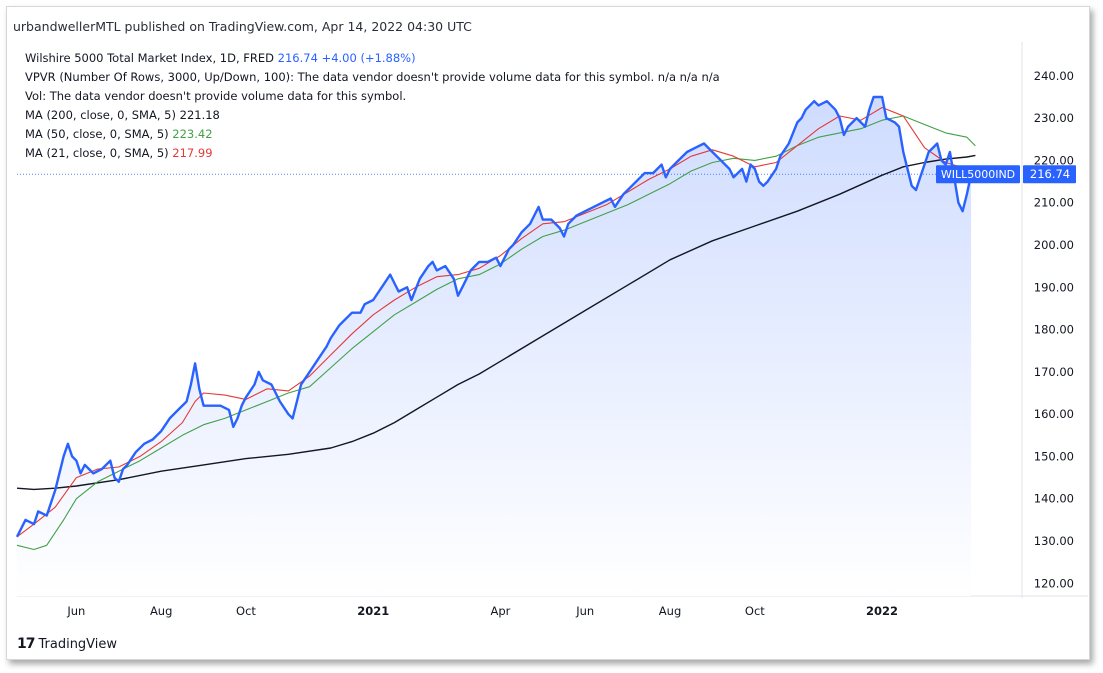 The height and width of the screenshot is (673, 1103). Describe the element at coordinates (1054, 118) in the screenshot. I see `y-tick-label: 230.00` at that location.